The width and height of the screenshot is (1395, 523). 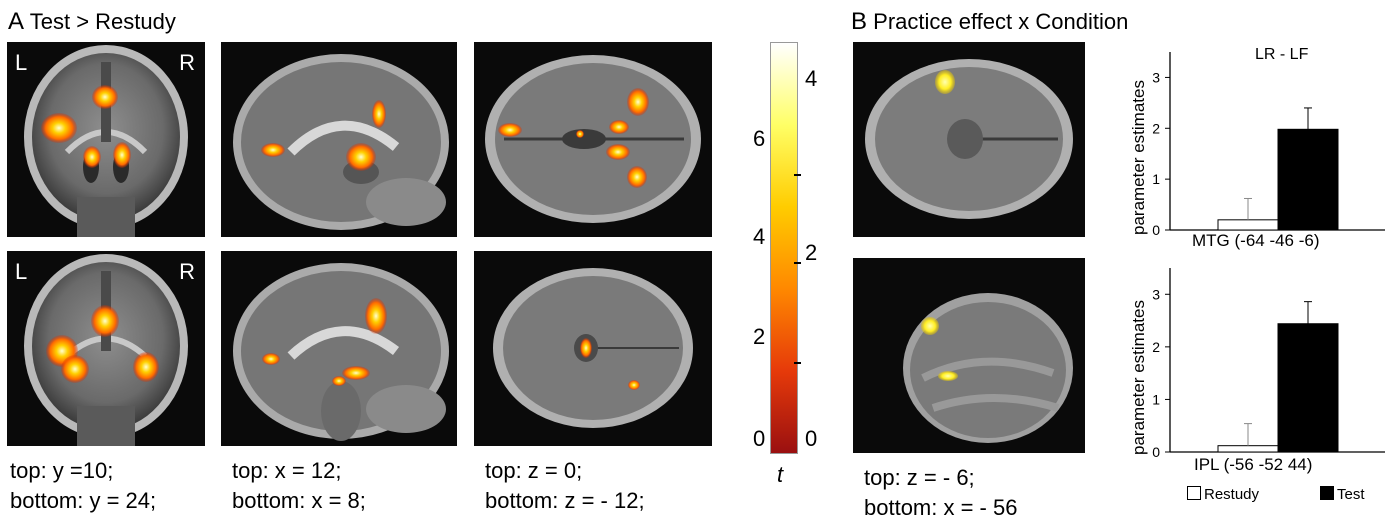 What do you see at coordinates (16, 21) in the screenshot?
I see `panel-a-letter: A` at bounding box center [16, 21].